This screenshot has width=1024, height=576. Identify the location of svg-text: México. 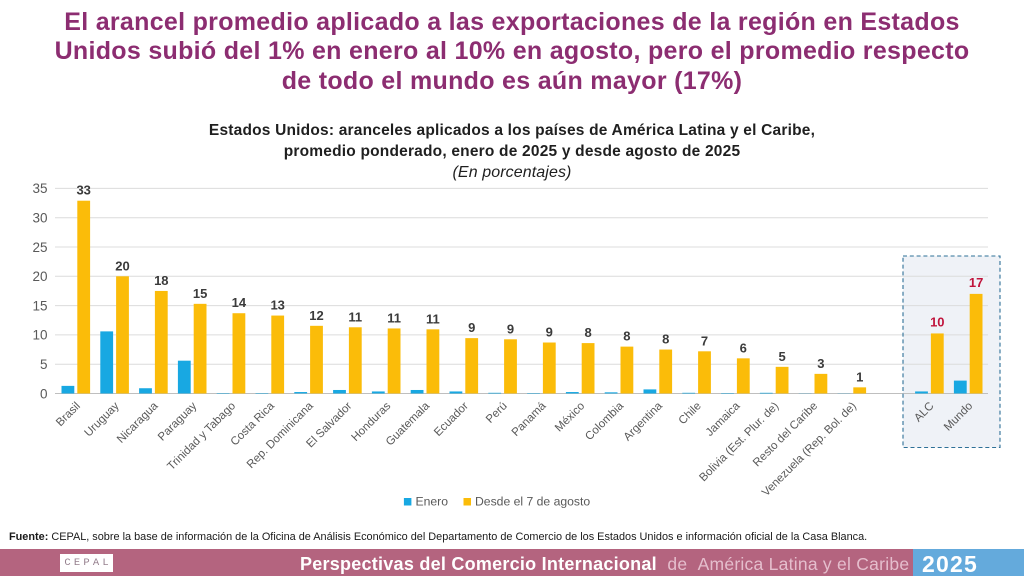
(570, 417).